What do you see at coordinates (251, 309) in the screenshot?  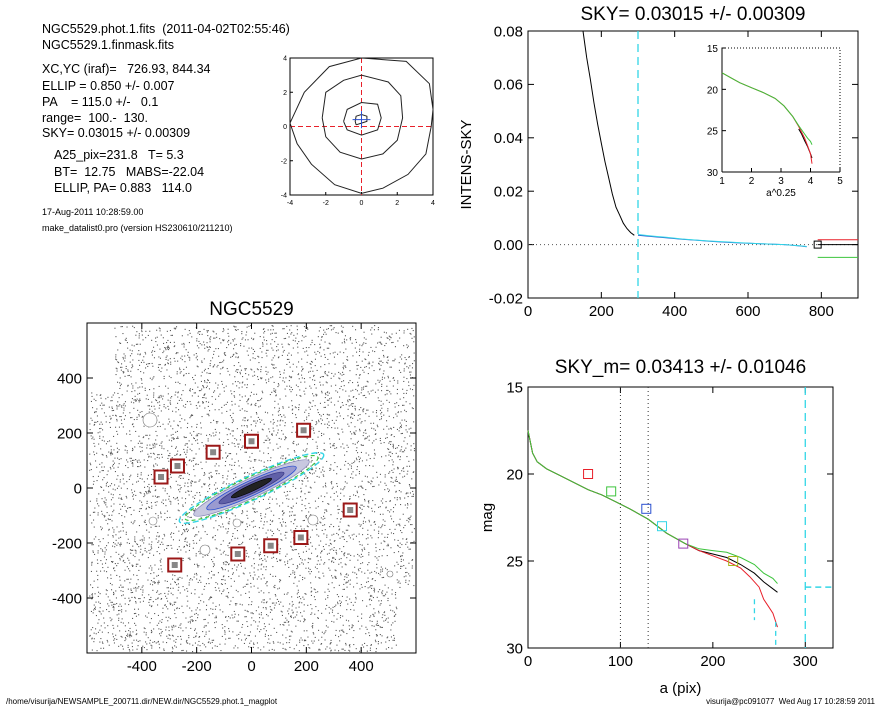 I see `image-title: NGC5529` at bounding box center [251, 309].